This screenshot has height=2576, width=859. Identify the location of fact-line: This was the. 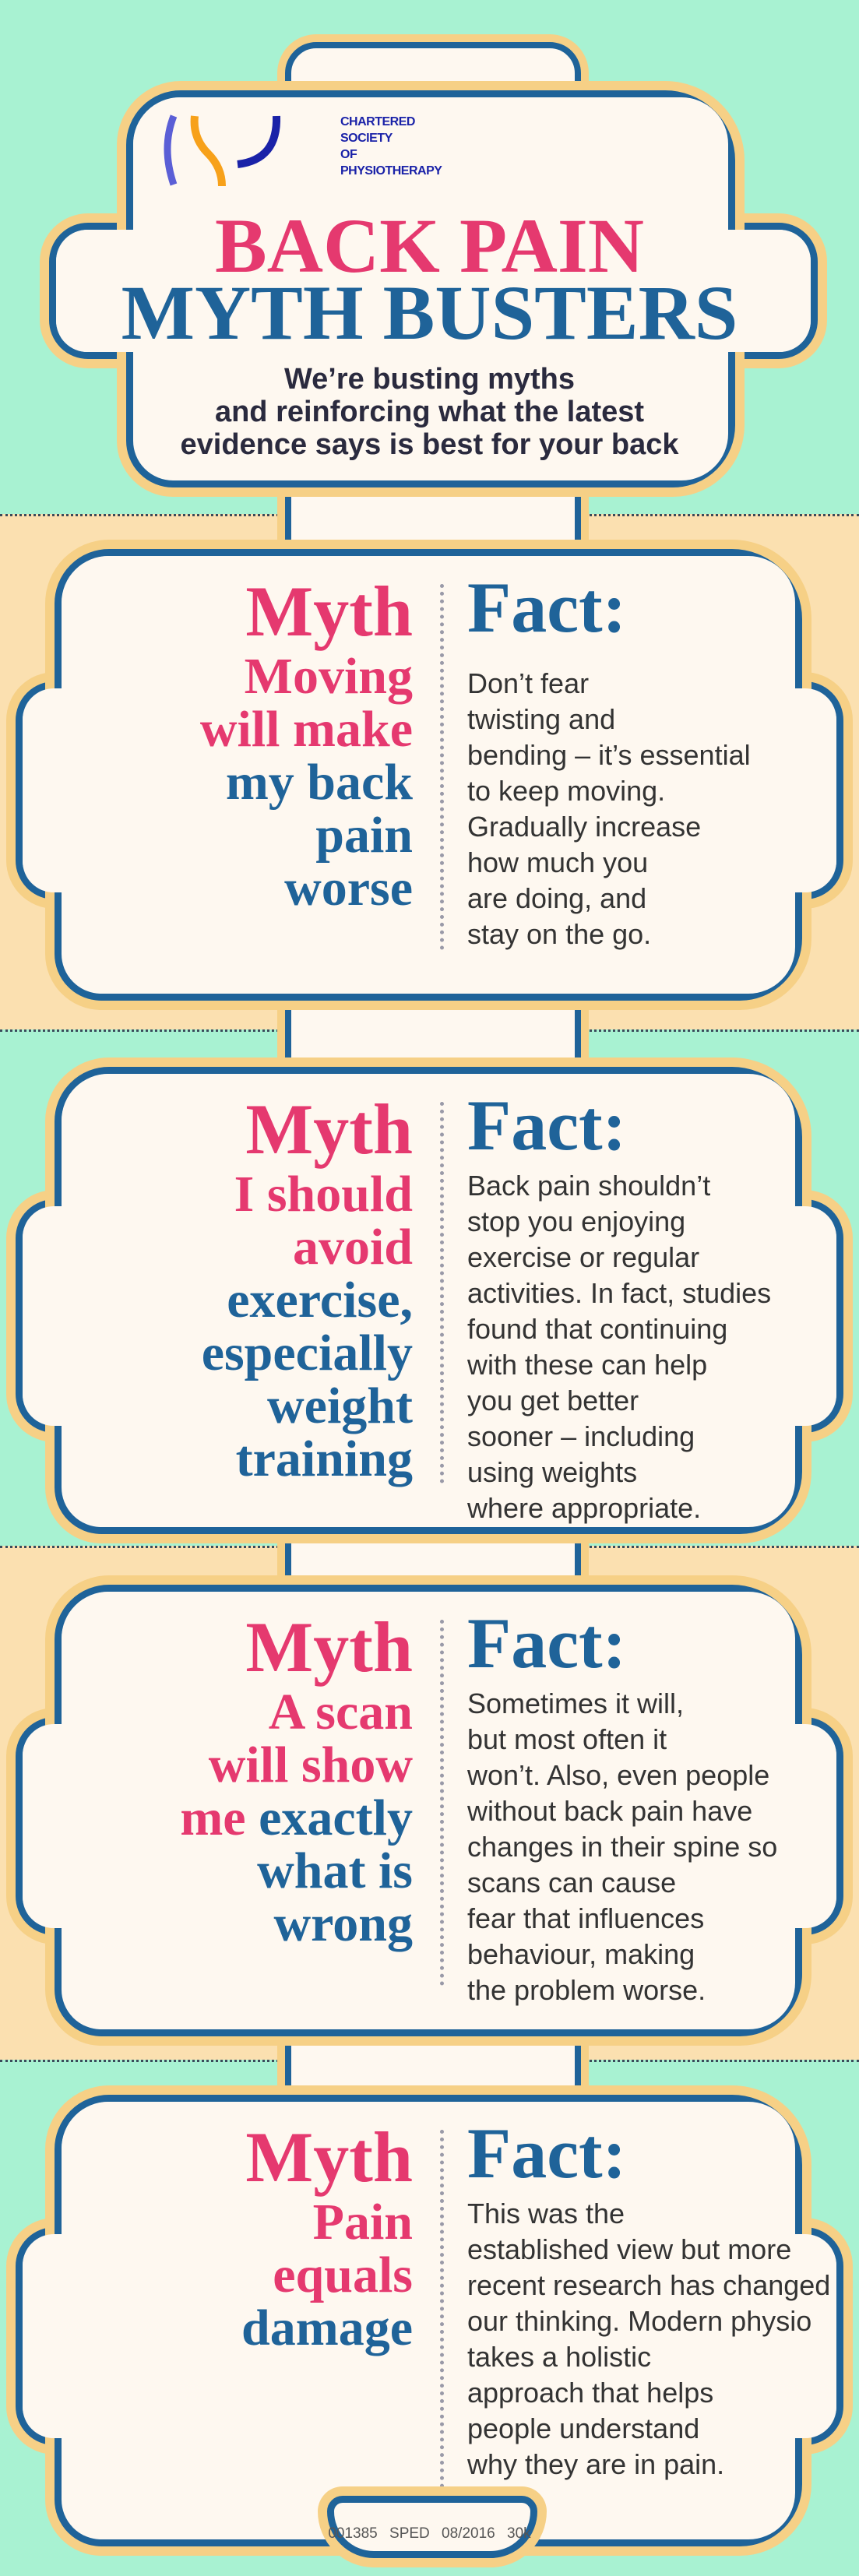
(546, 2213).